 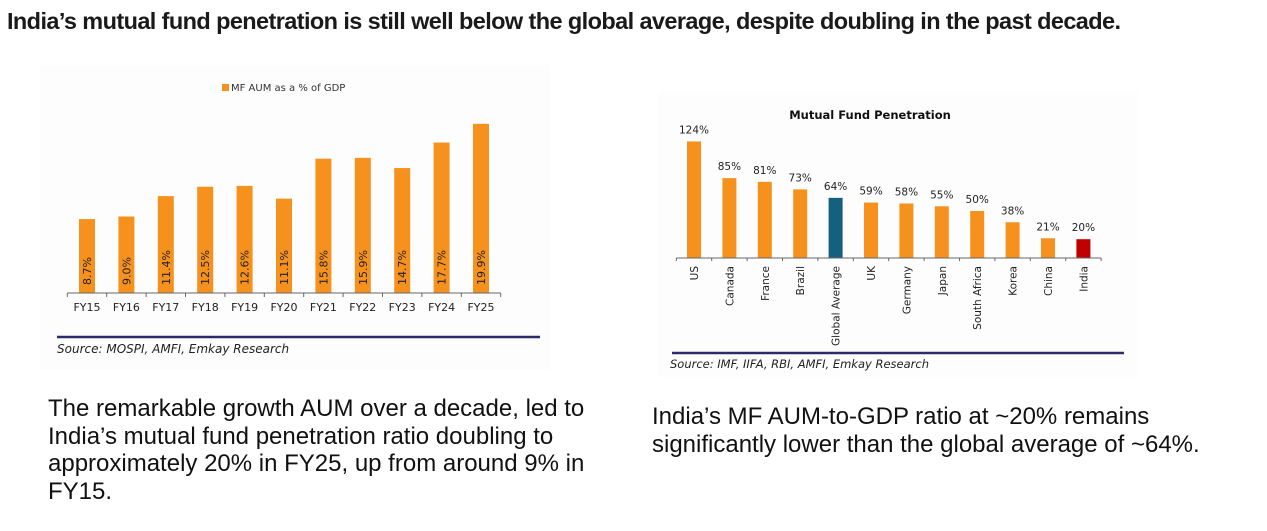 I want to click on data-label: 55%, so click(x=941, y=195).